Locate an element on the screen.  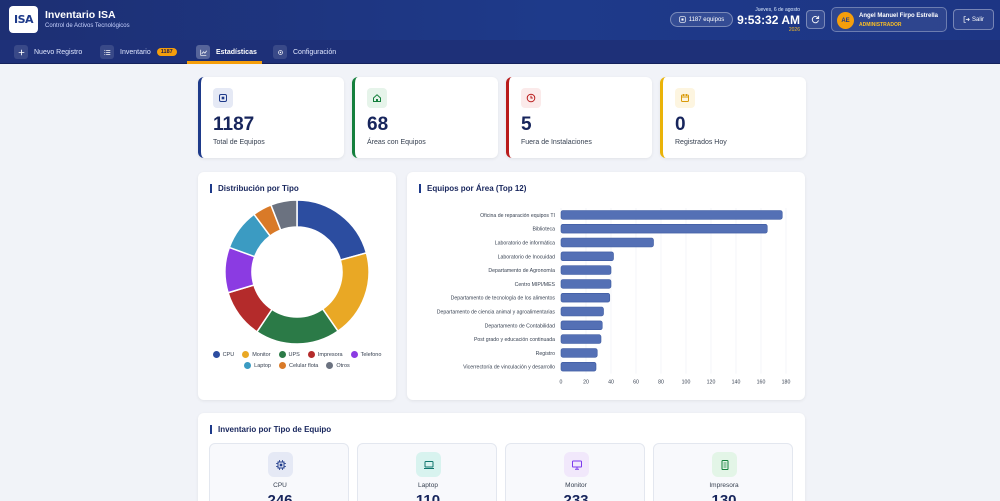
list-icon is located at coordinates (107, 52).